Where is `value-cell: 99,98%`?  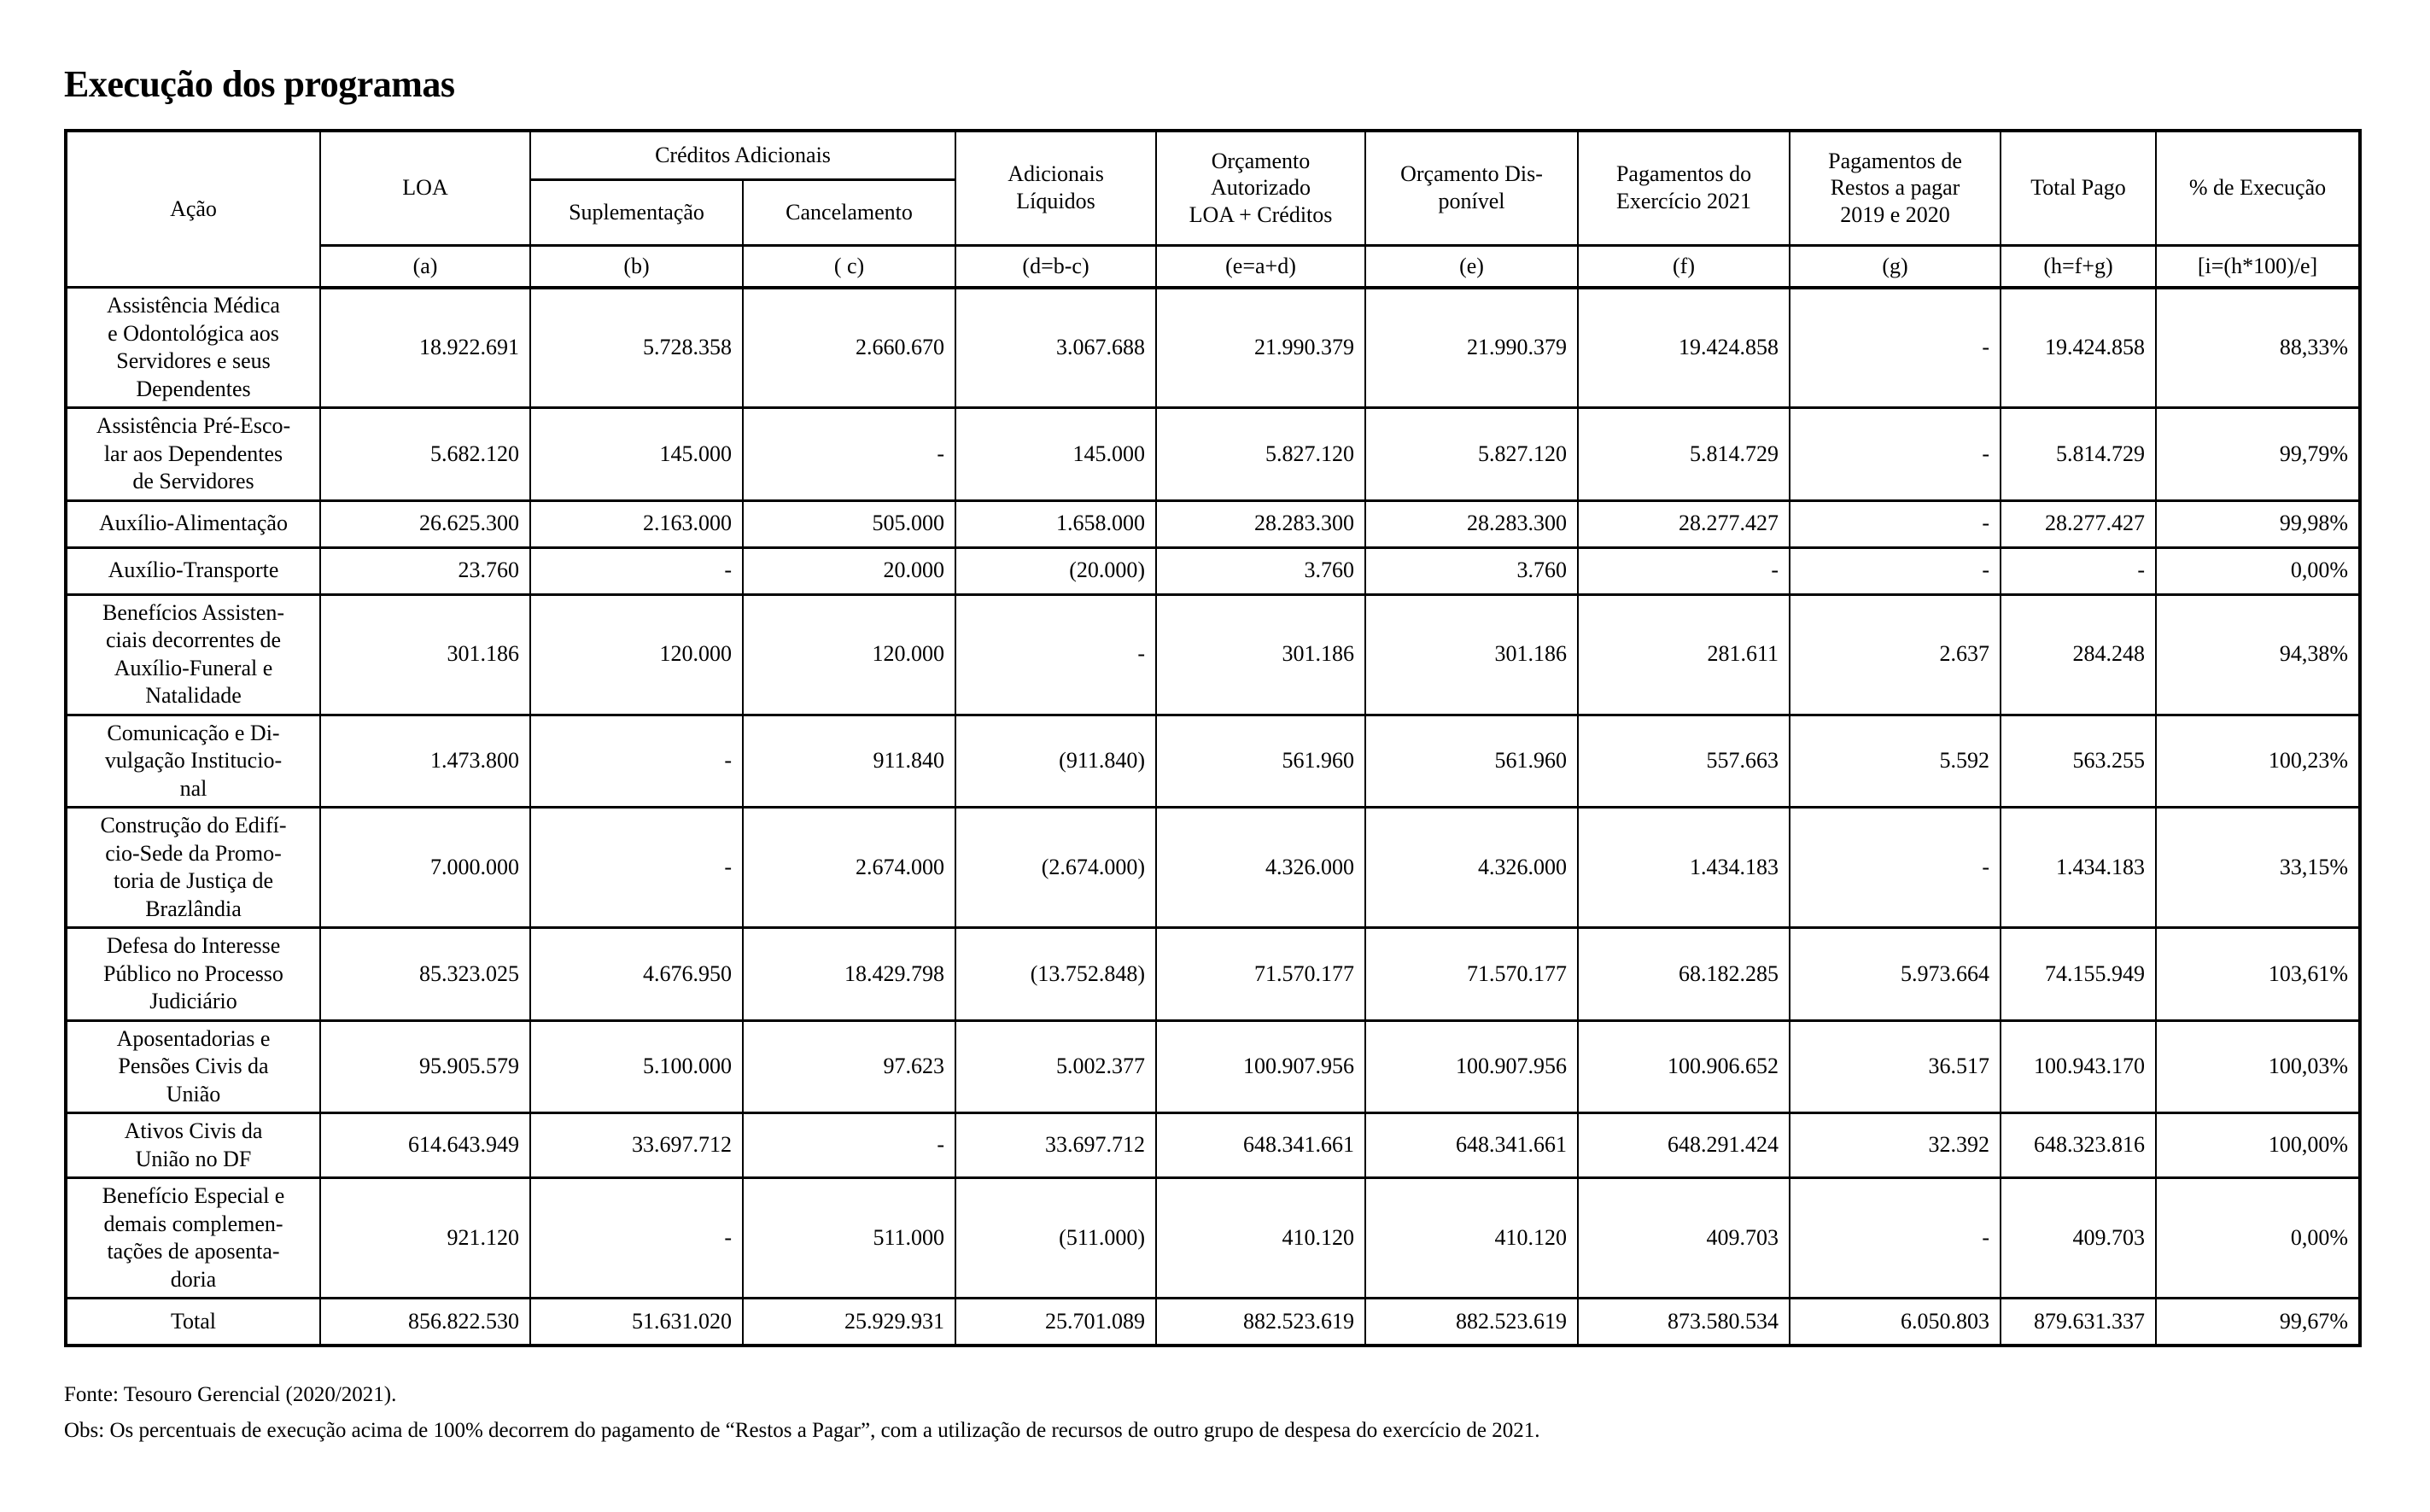
value-cell: 99,98% is located at coordinates (2259, 524).